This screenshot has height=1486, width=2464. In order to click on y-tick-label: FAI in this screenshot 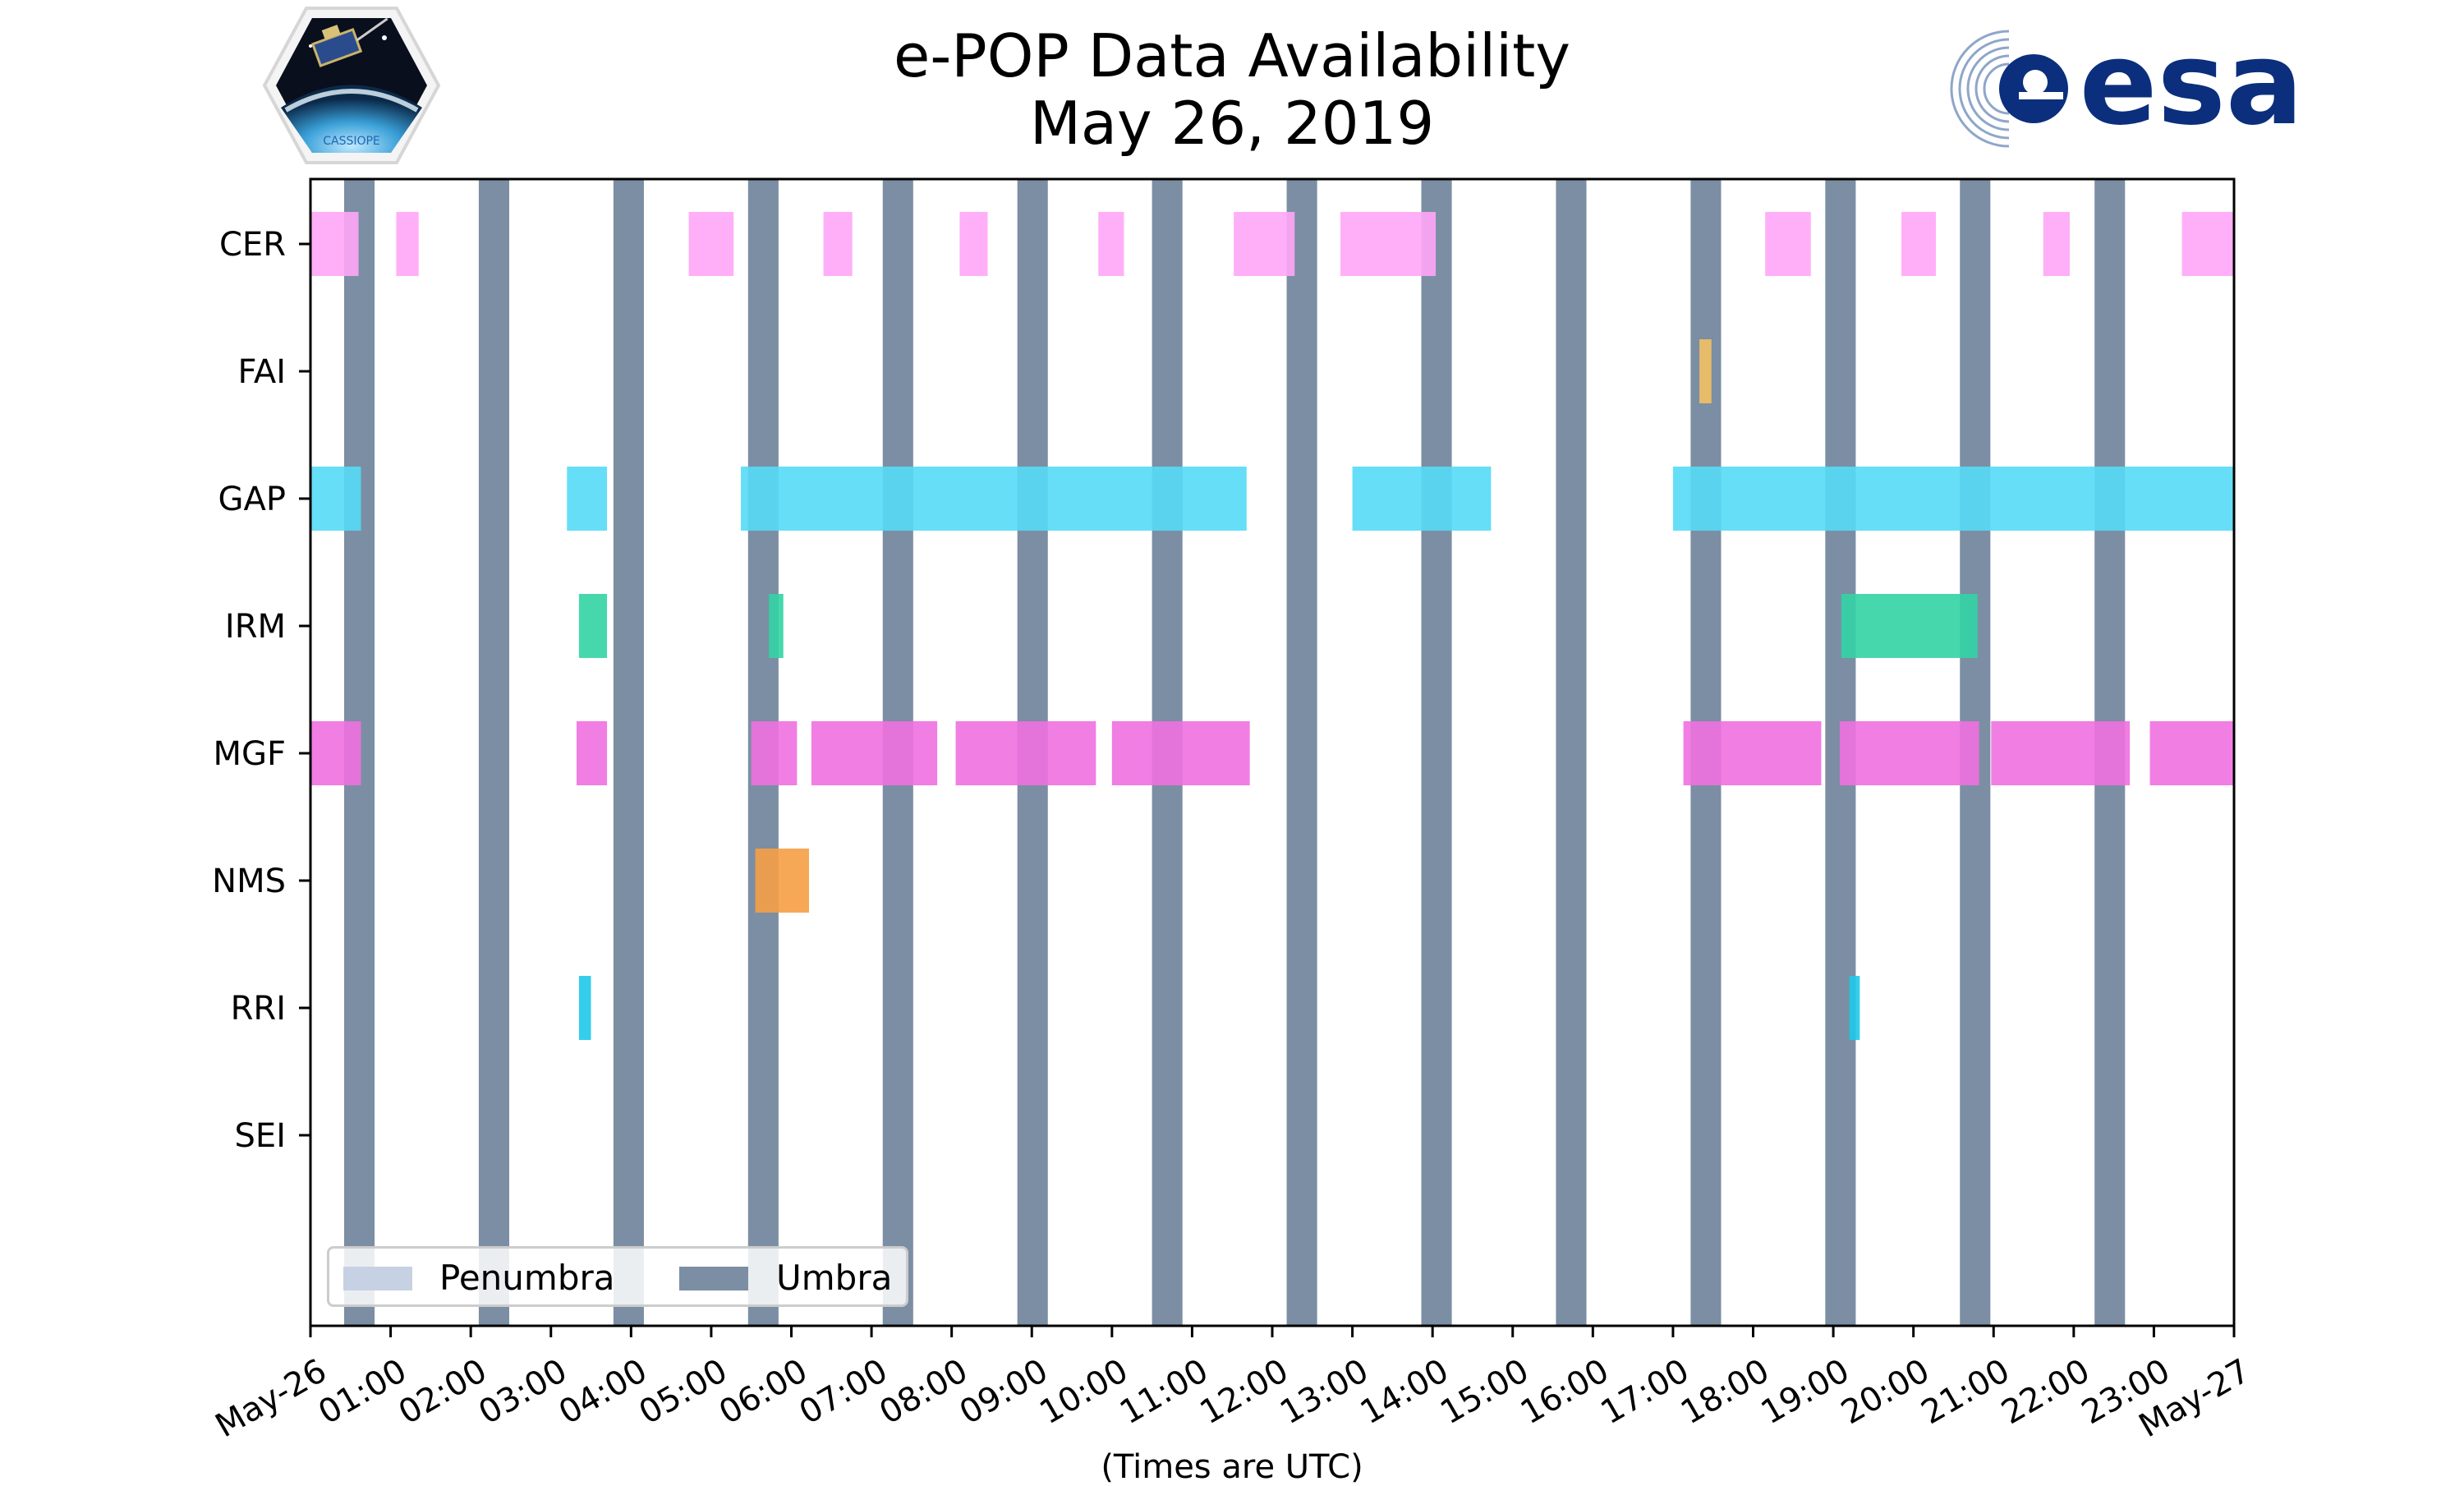, I will do `click(262, 372)`.